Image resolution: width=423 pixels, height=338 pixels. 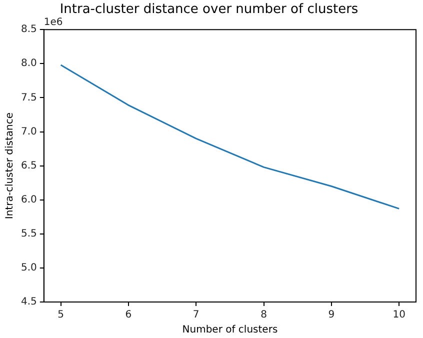 I want to click on y-axis-title: Intra-cluster distance, so click(x=10, y=166).